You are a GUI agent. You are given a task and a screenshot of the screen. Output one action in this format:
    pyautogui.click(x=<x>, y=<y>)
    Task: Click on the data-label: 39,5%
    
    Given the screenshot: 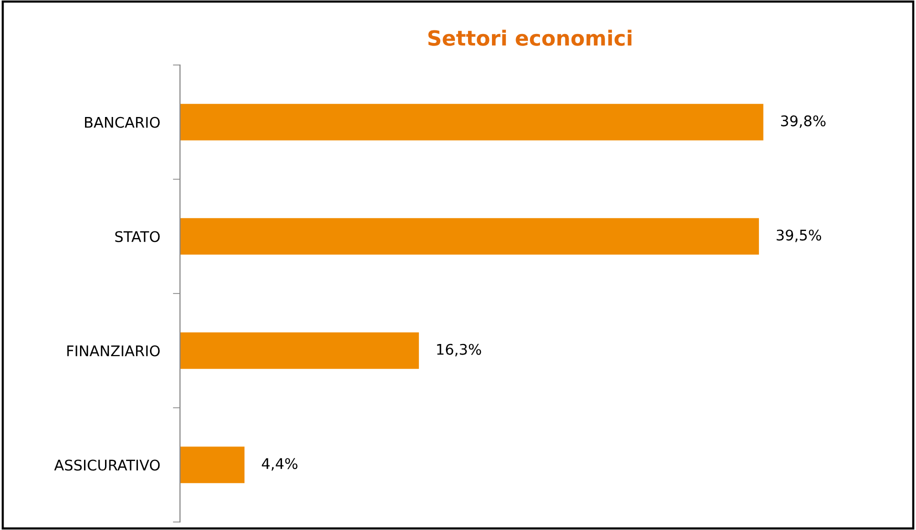 What is the action you would take?
    pyautogui.click(x=799, y=236)
    